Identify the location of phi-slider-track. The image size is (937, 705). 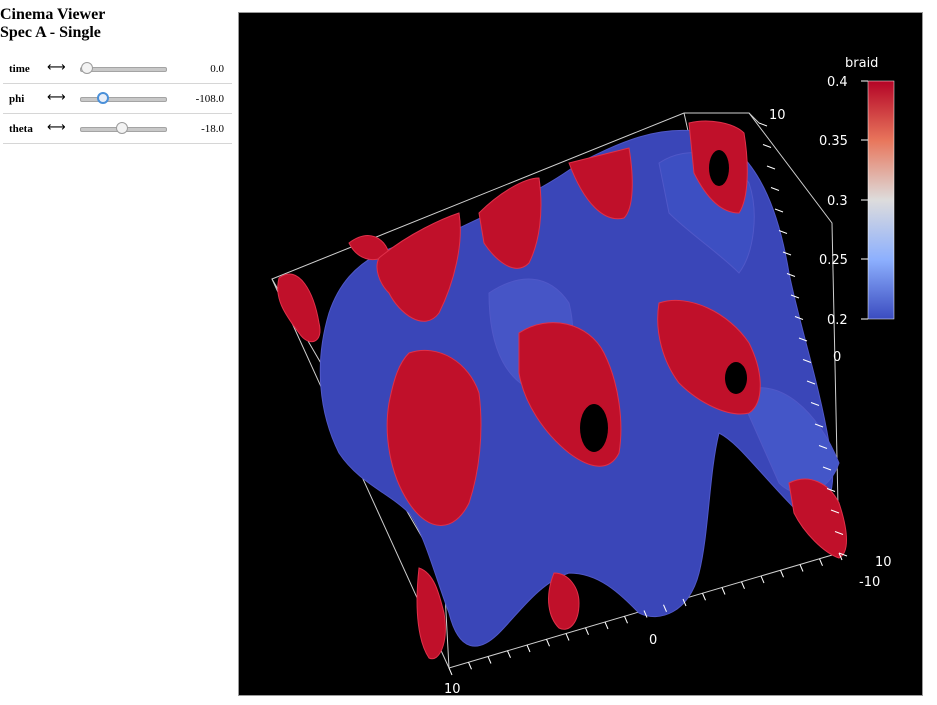
(123, 99).